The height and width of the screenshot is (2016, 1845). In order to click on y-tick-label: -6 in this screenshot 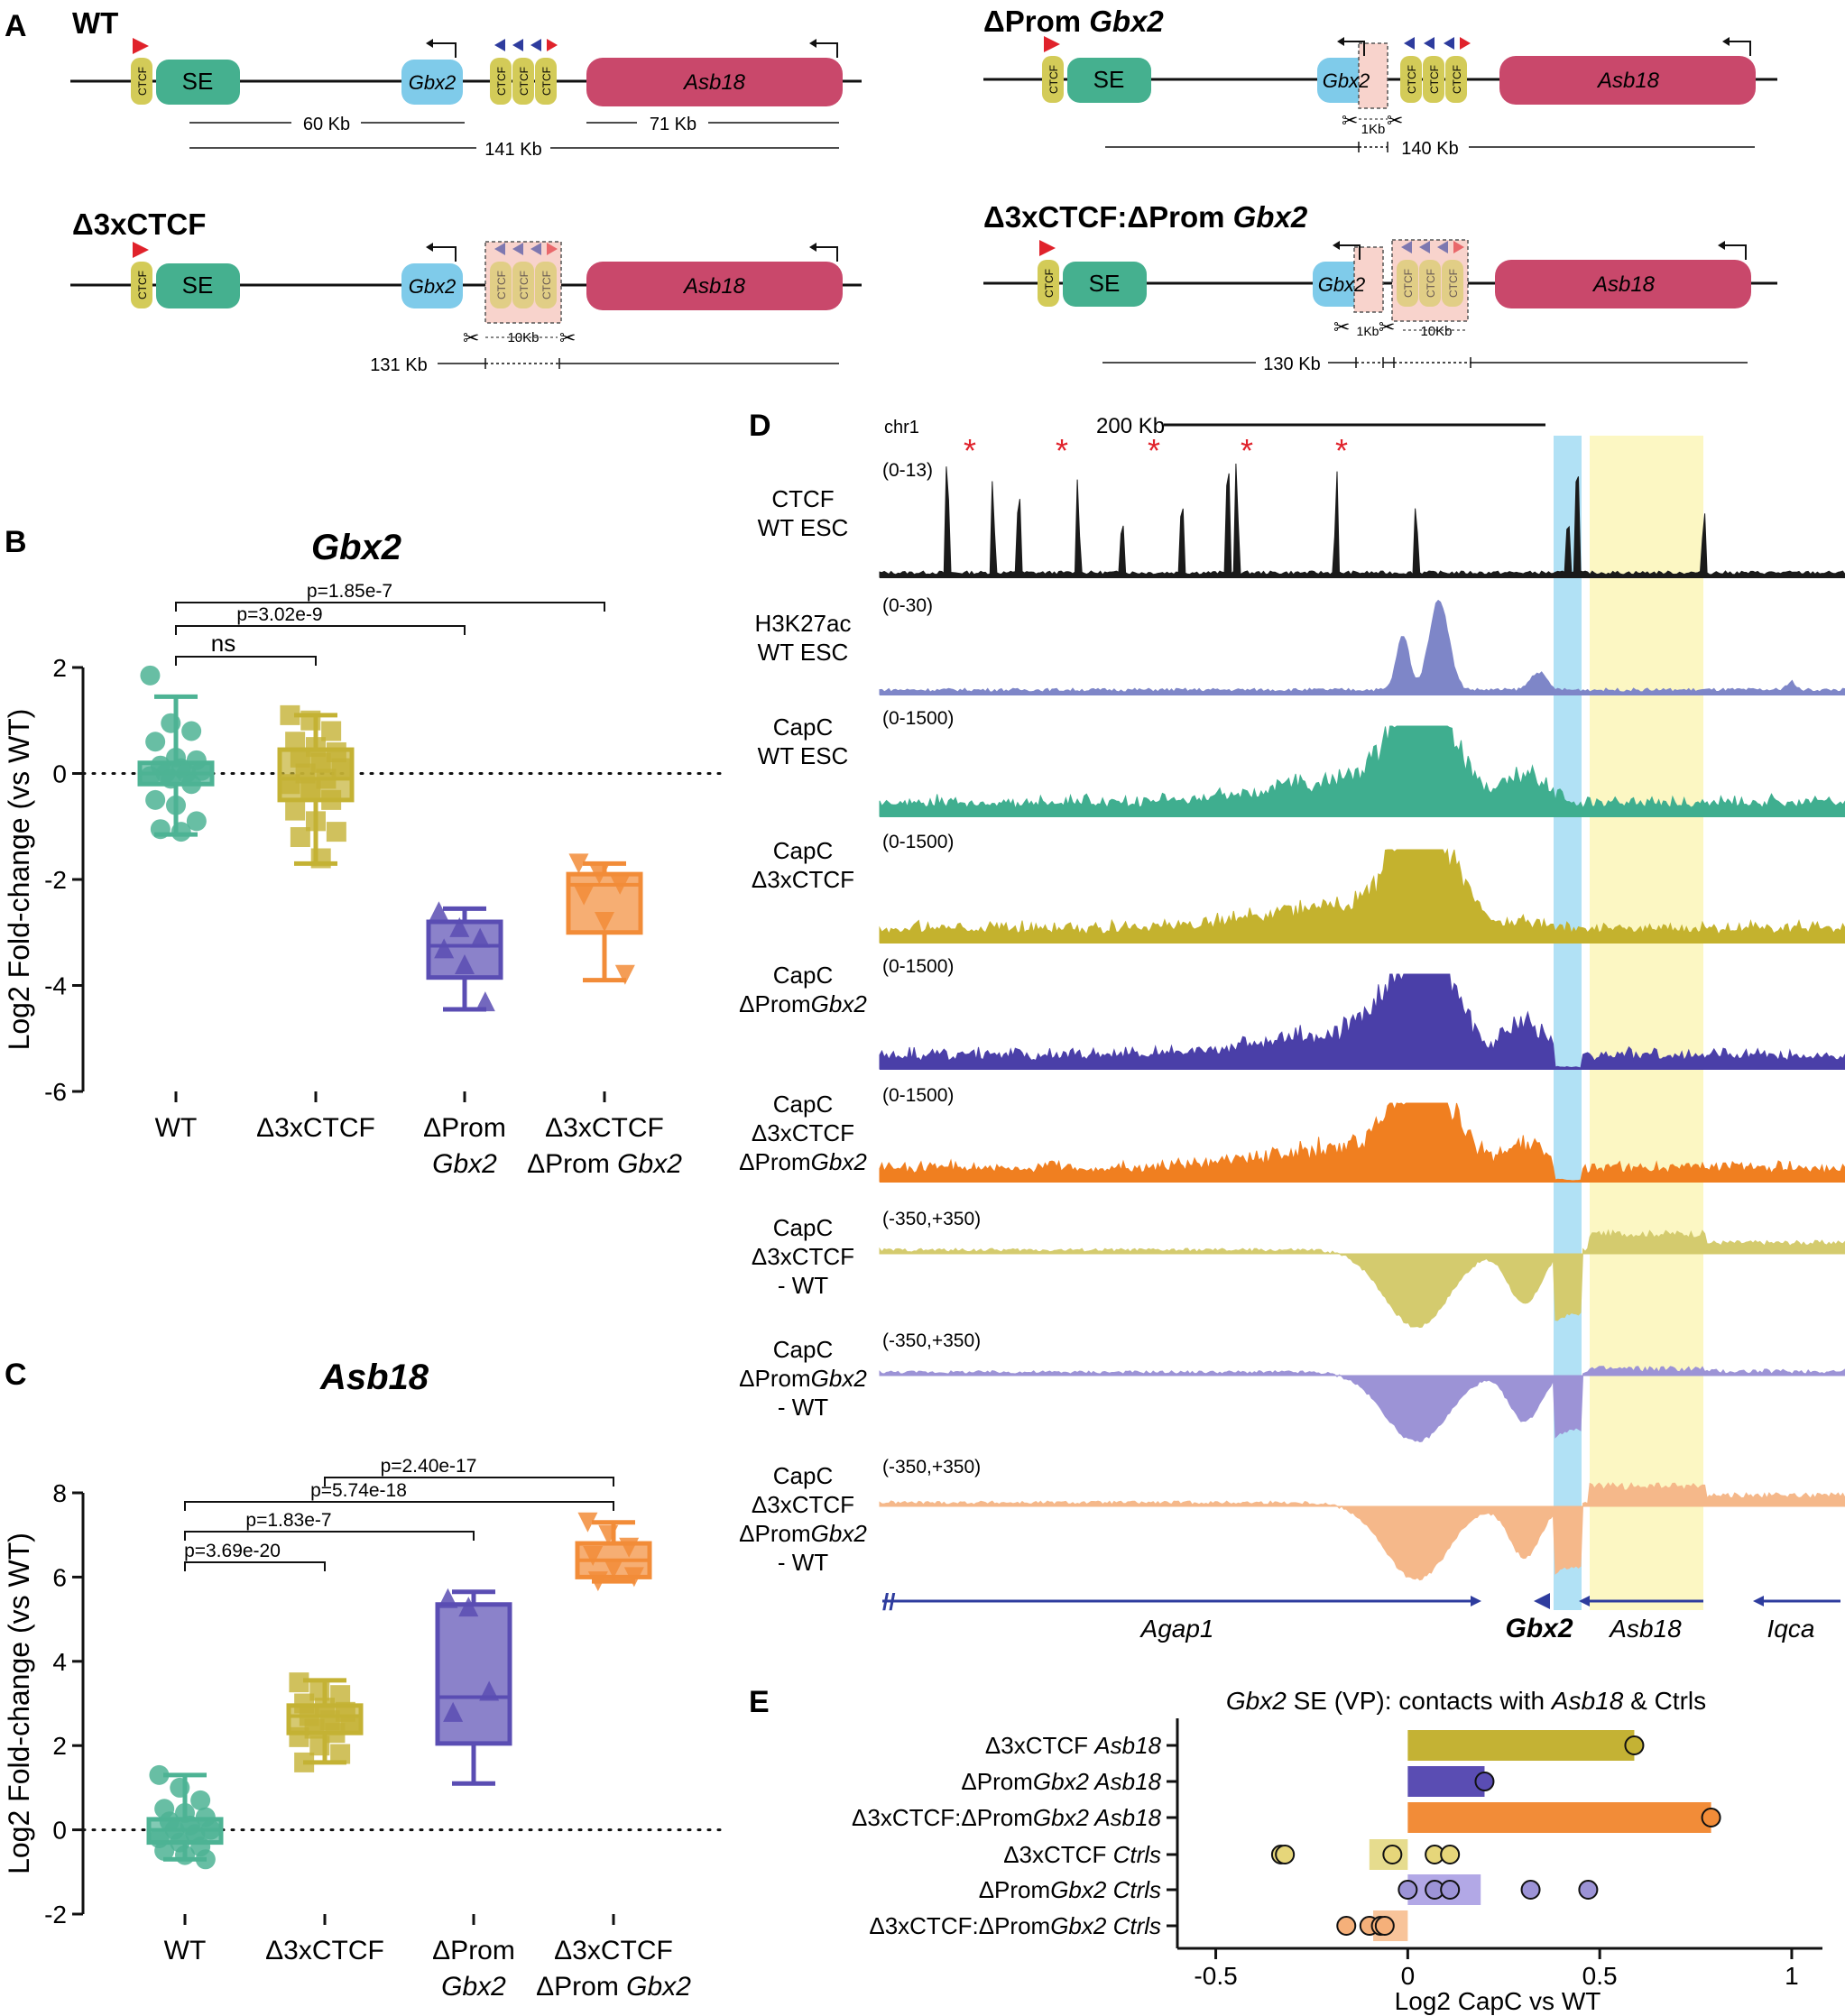, I will do `click(55, 1092)`.